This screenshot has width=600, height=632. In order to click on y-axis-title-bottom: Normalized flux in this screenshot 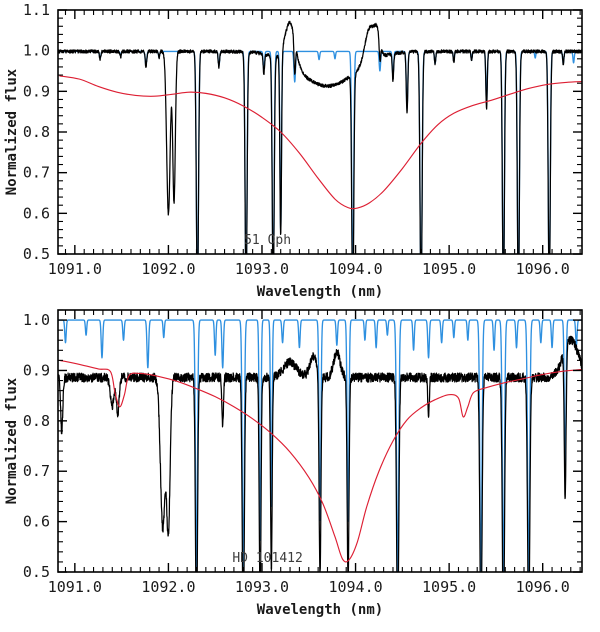, I will do `click(12, 440)`.